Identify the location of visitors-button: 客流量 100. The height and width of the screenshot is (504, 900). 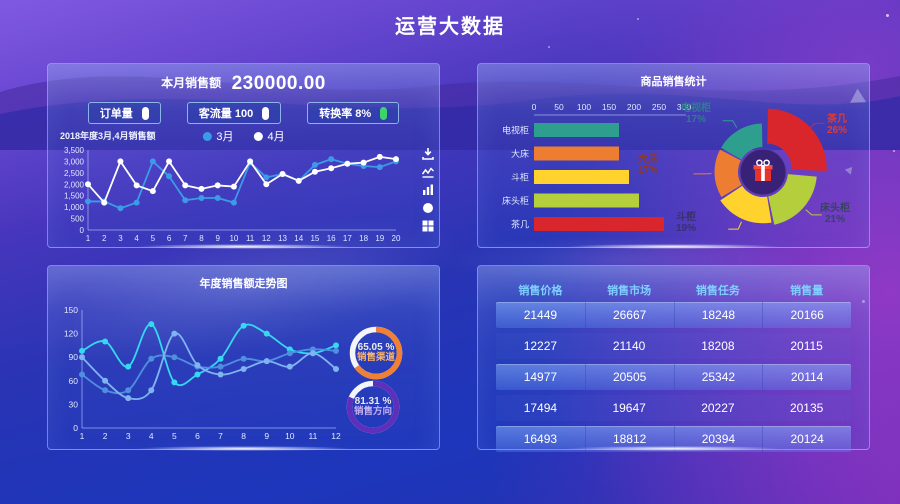
(234, 113).